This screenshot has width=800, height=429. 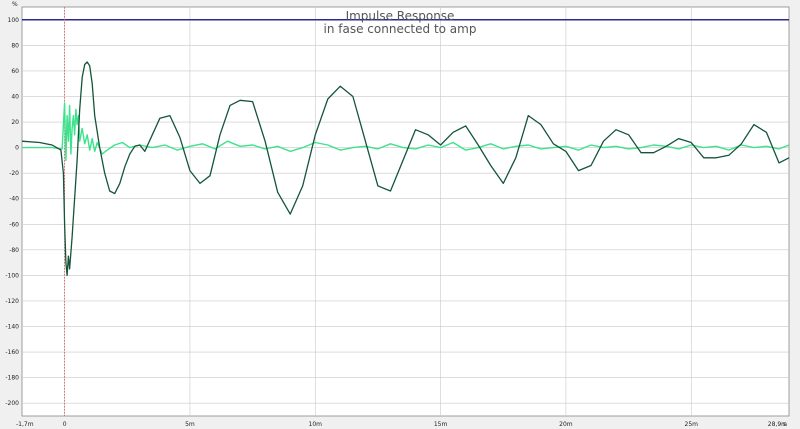 What do you see at coordinates (15, 45) in the screenshot?
I see `y-tick-label: 80` at bounding box center [15, 45].